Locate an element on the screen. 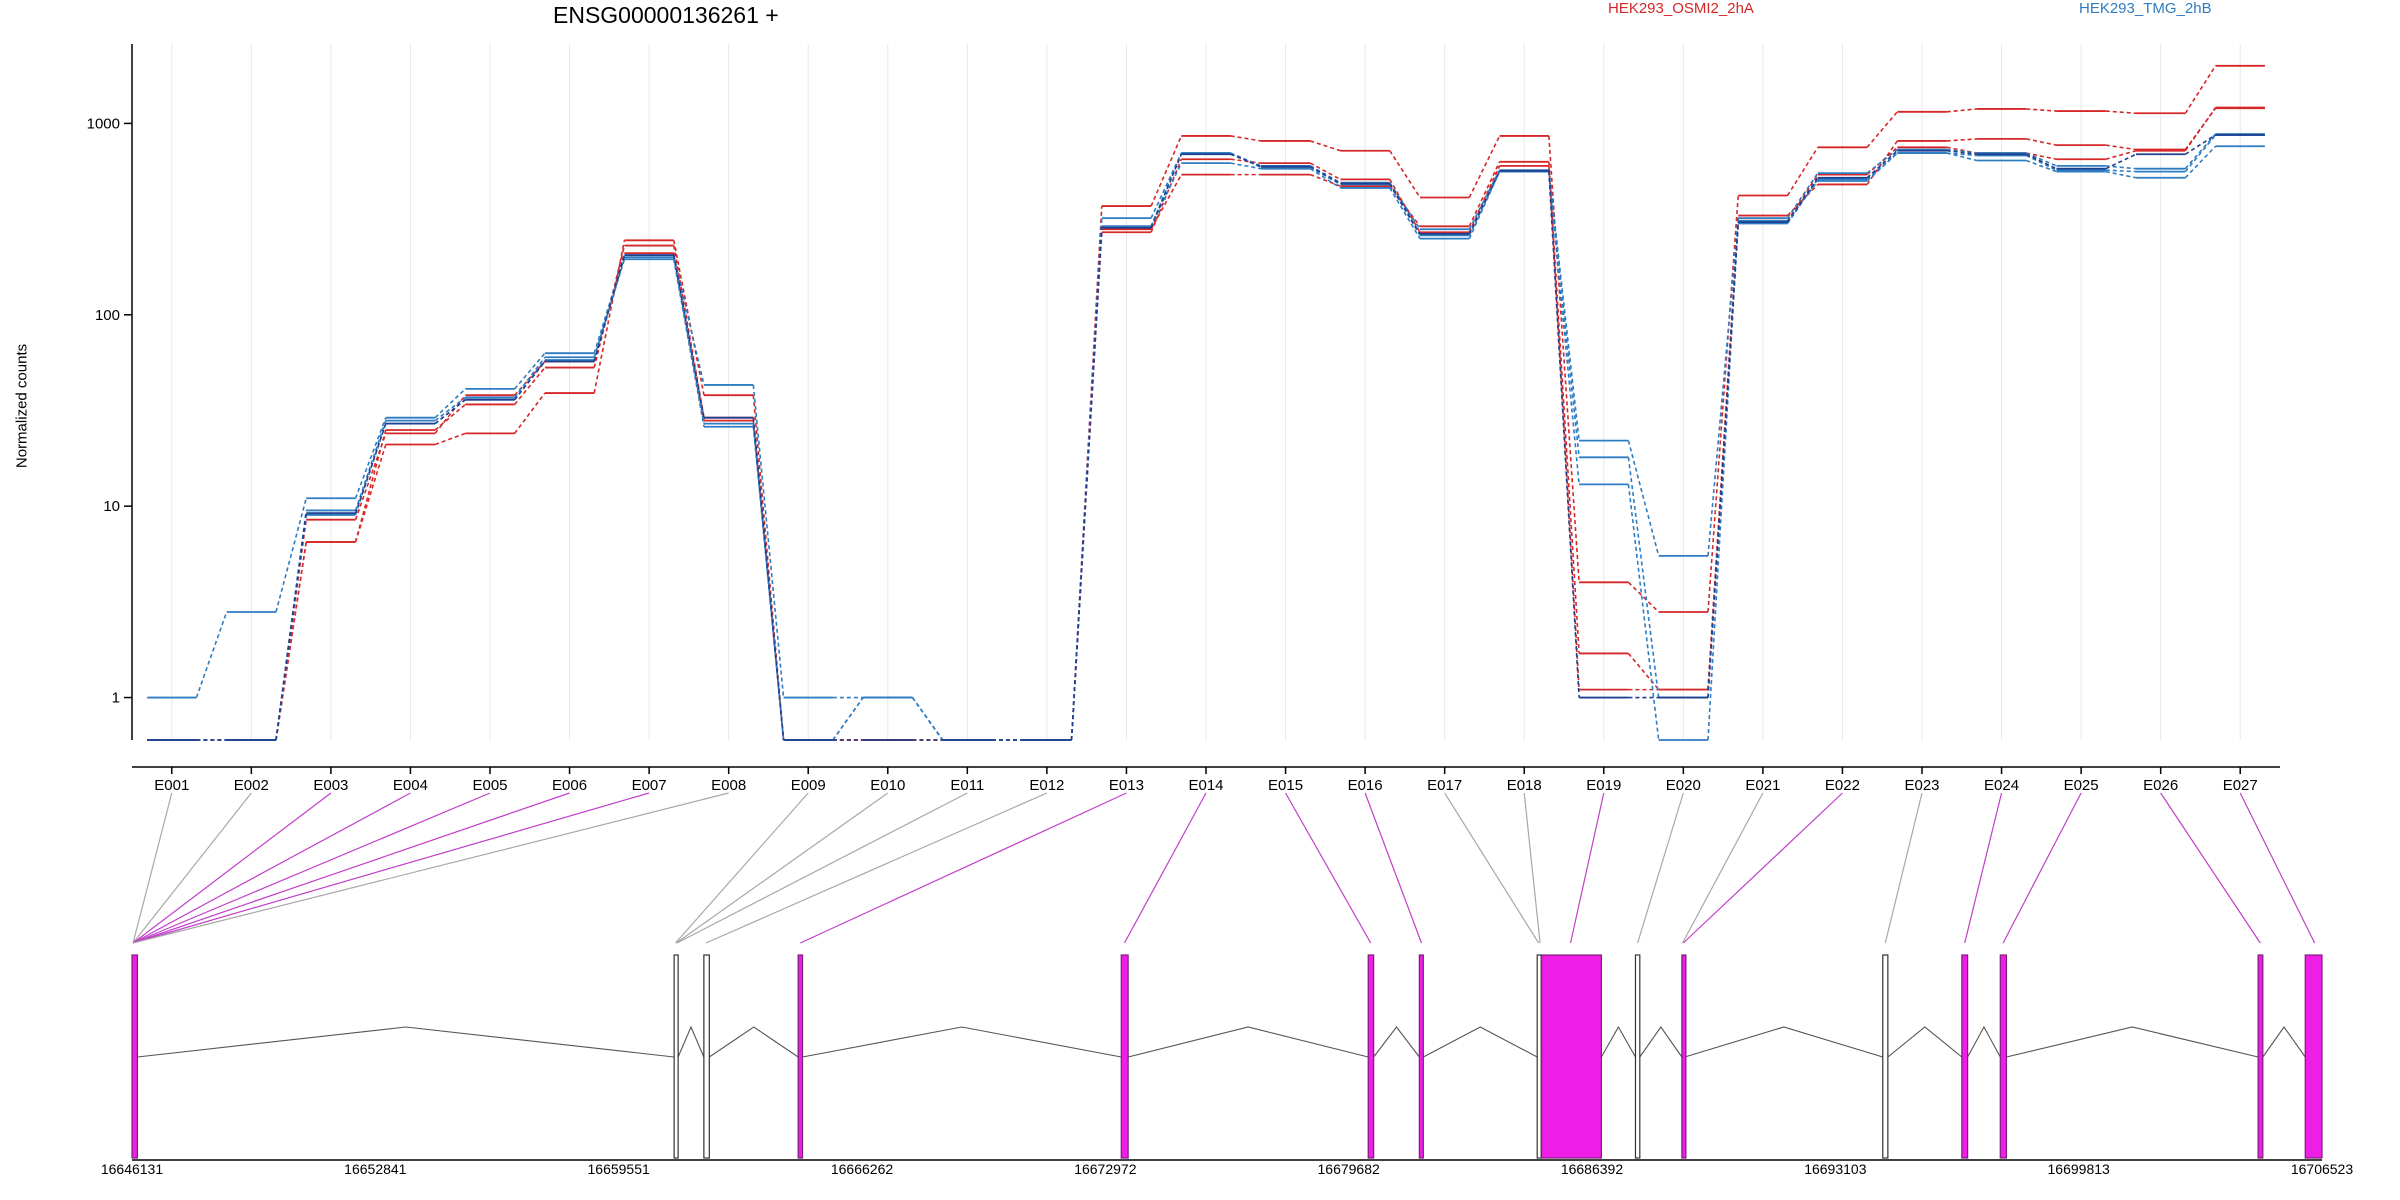 The image size is (2400, 1200). x-tick-label: E015 is located at coordinates (1285, 785).